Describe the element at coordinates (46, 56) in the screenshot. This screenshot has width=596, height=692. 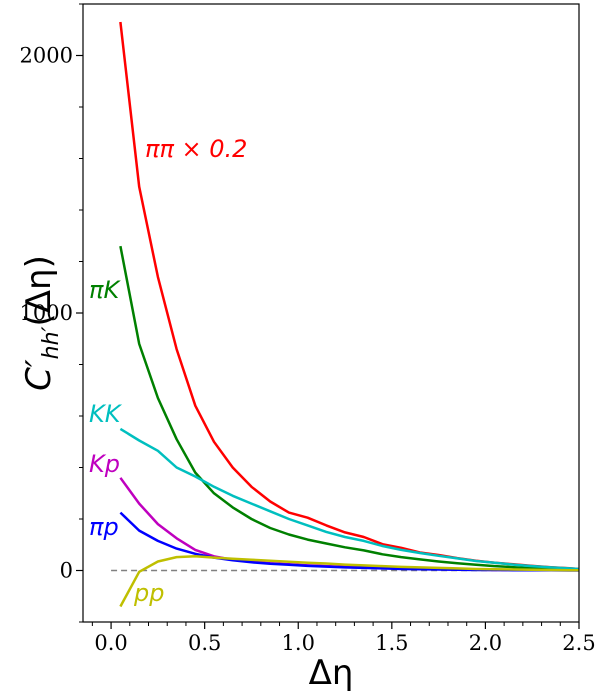
I see `y-tick-label: 2000` at that location.